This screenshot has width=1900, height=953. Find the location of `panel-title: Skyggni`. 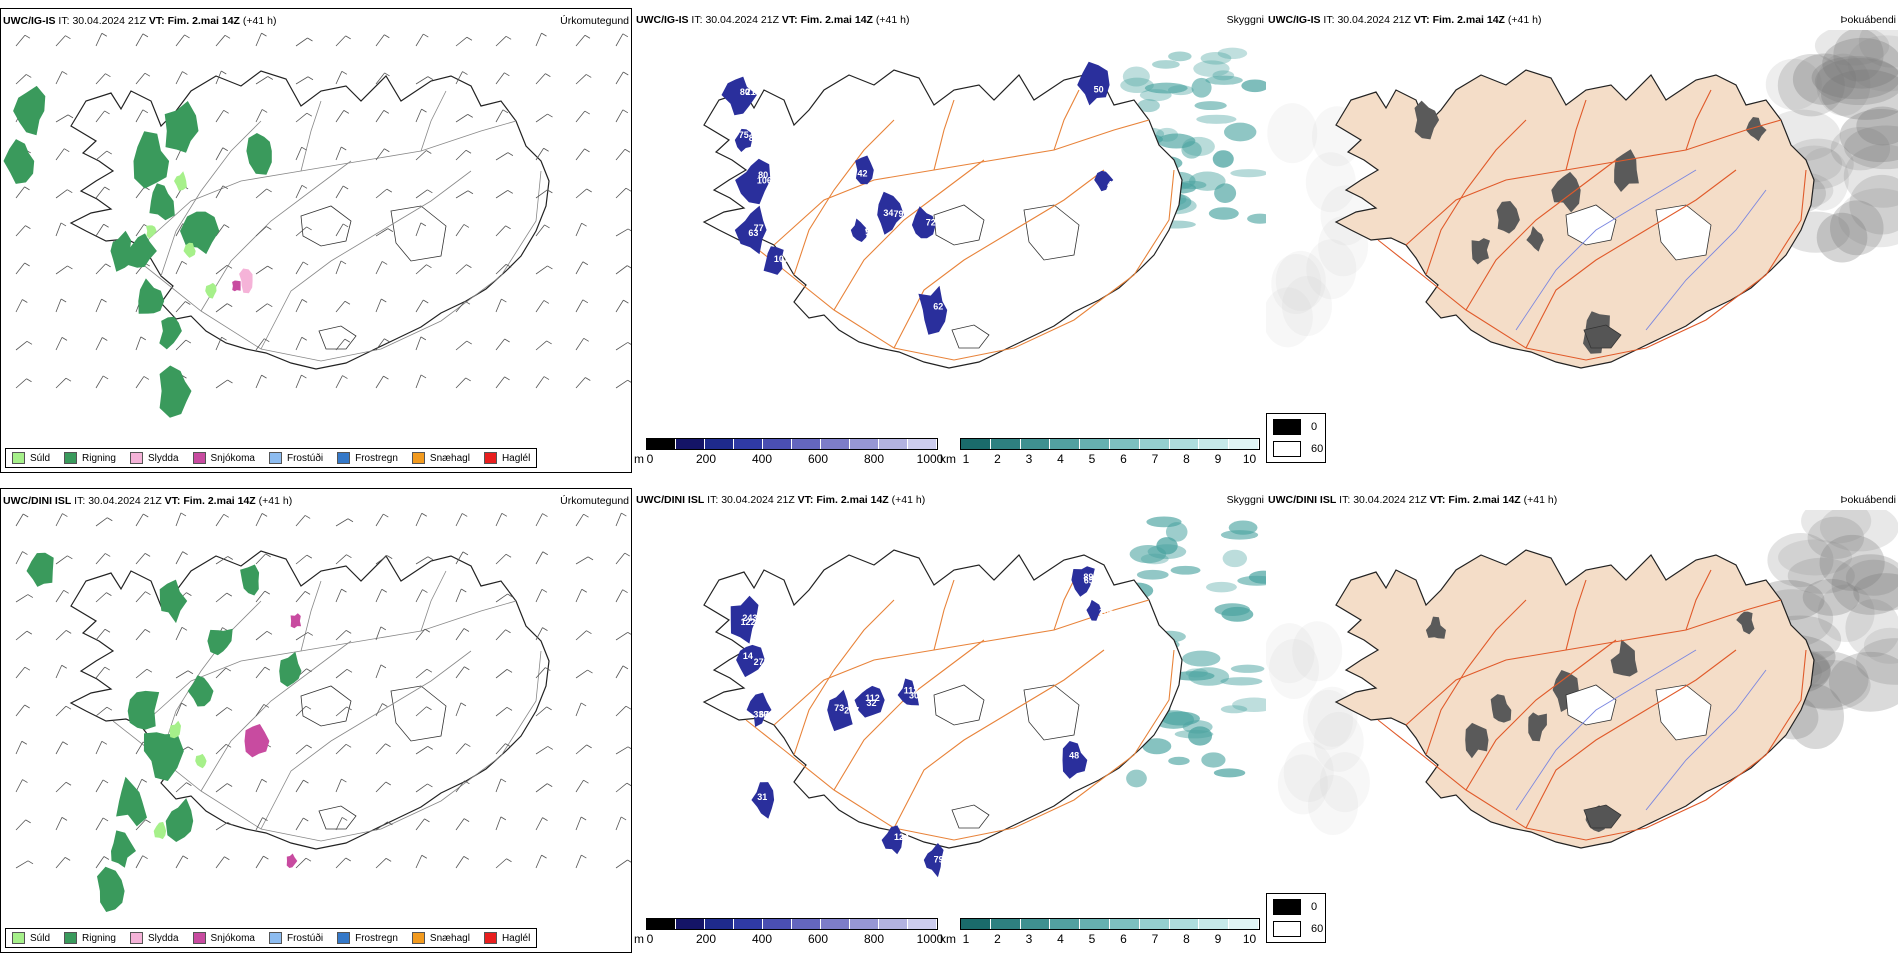

panel-title: Skyggni is located at coordinates (1245, 500).